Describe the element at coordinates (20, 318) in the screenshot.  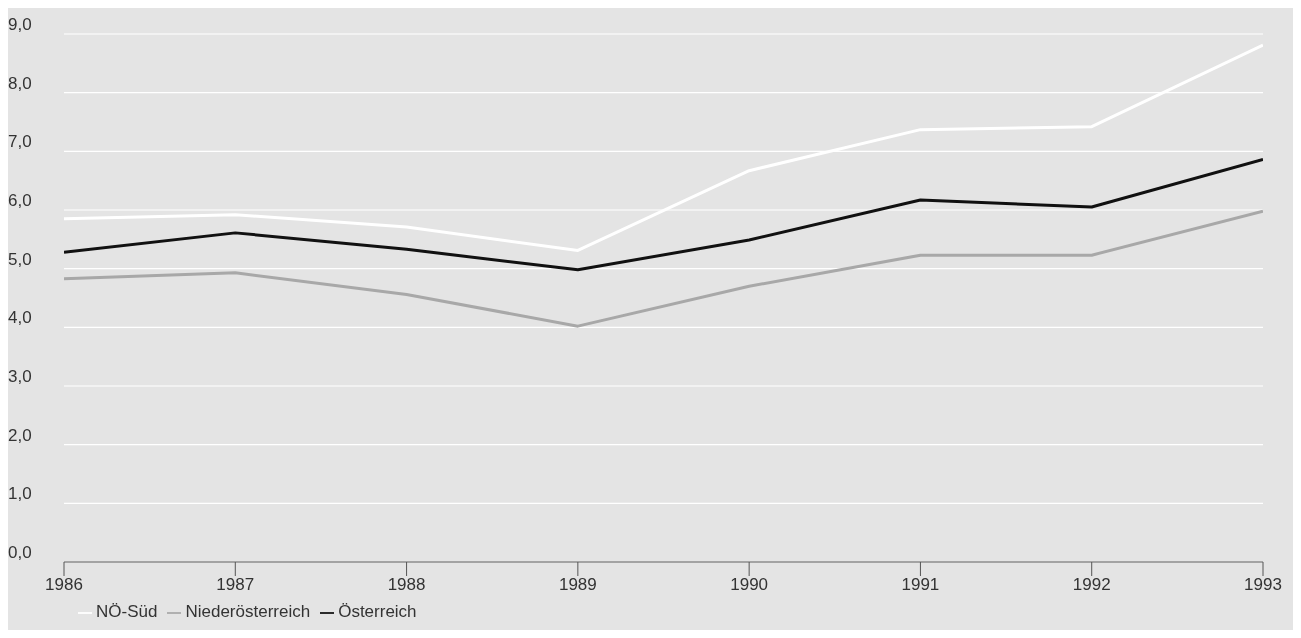
I see `y-tick-label: 4,0` at that location.